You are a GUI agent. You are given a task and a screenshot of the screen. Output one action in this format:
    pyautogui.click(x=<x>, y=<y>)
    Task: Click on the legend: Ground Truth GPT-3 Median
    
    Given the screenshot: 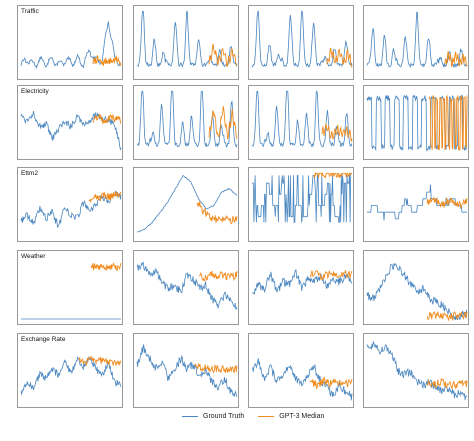 What is the action you would take?
    pyautogui.click(x=260, y=416)
    